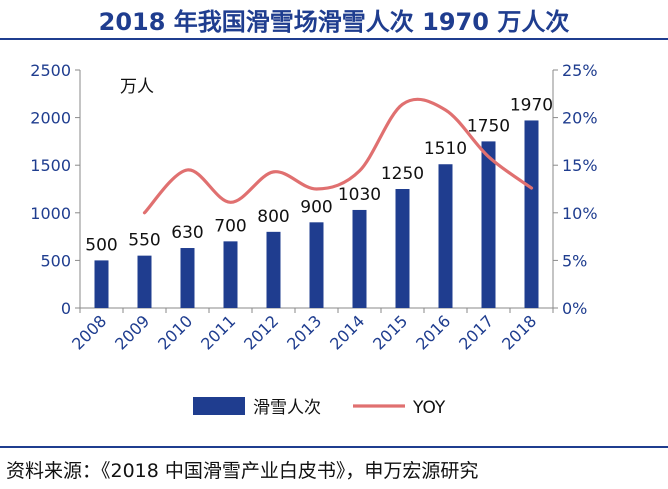 Image resolution: width=668 pixels, height=489 pixels. Describe the element at coordinates (50, 165) in the screenshot. I see `y-left-tick-label: 1500` at that location.